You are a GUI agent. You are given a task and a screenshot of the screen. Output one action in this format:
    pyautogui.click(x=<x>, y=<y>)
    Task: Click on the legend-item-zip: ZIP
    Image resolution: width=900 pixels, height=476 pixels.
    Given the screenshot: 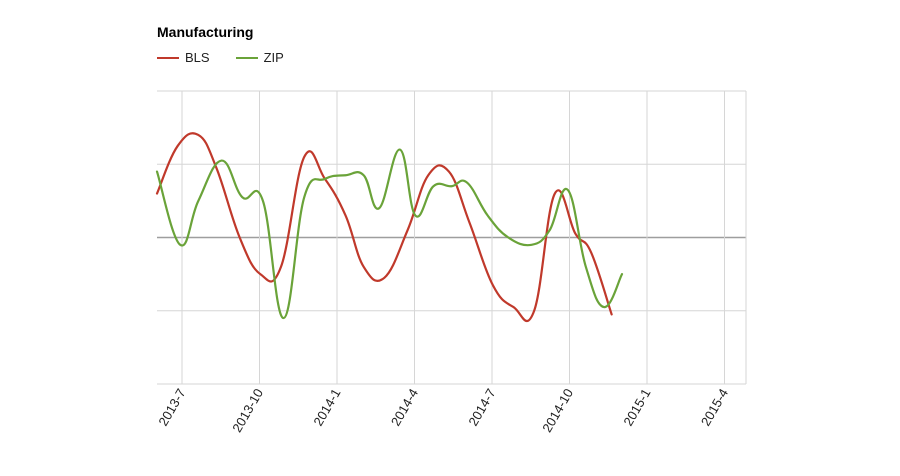 What is the action you would take?
    pyautogui.click(x=259, y=57)
    